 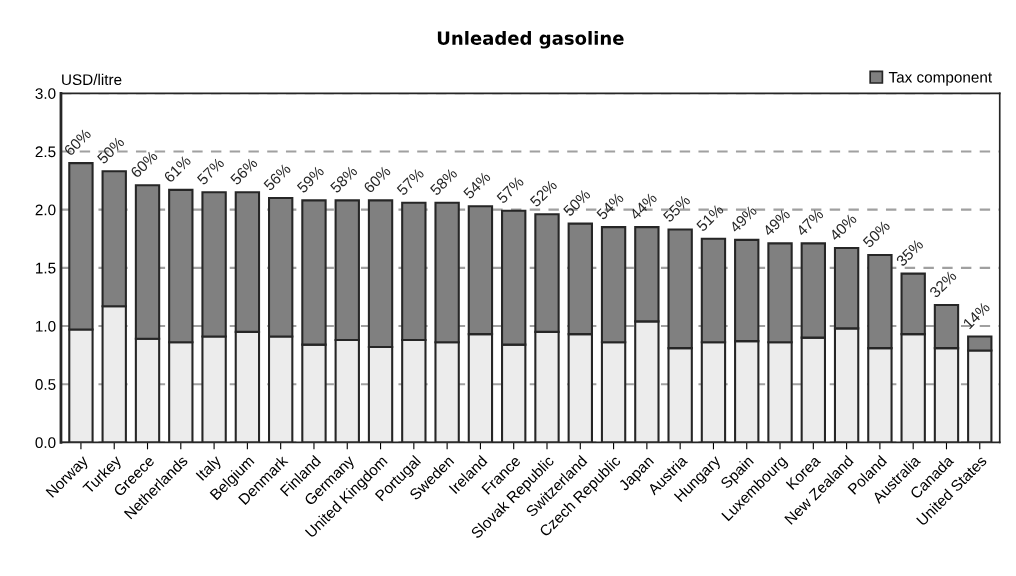 I want to click on y-tick-label: 1.5, so click(x=46, y=268).